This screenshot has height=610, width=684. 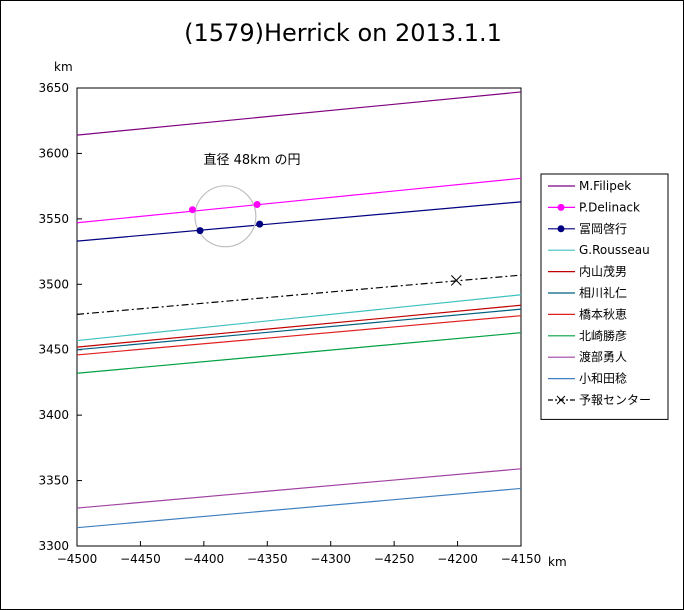 I want to click on forecast-center-marker, so click(x=456, y=280).